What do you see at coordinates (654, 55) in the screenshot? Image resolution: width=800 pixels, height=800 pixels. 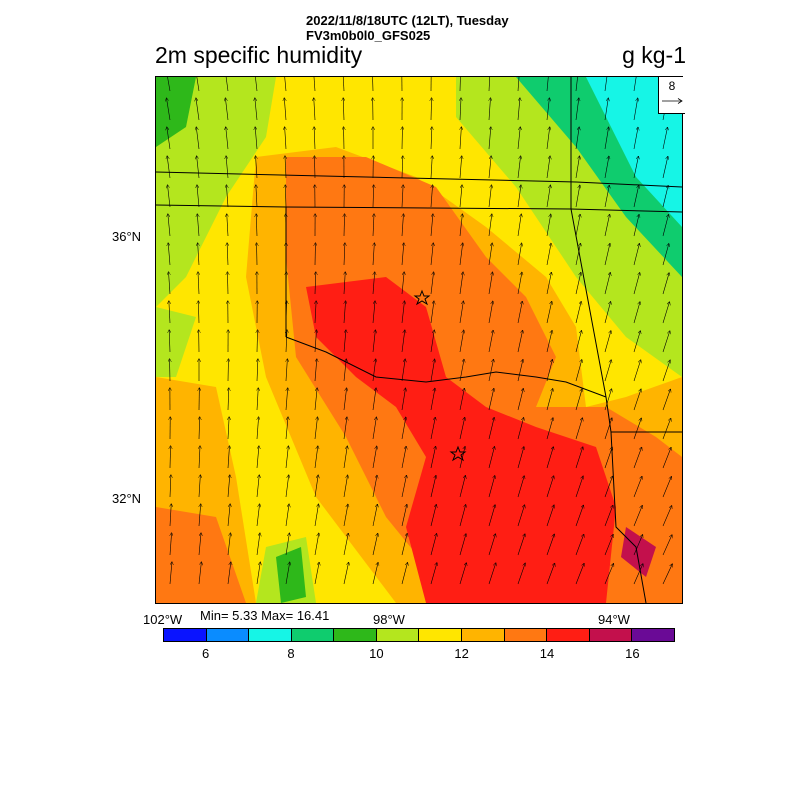 I see `map-units: g kg-1` at bounding box center [654, 55].